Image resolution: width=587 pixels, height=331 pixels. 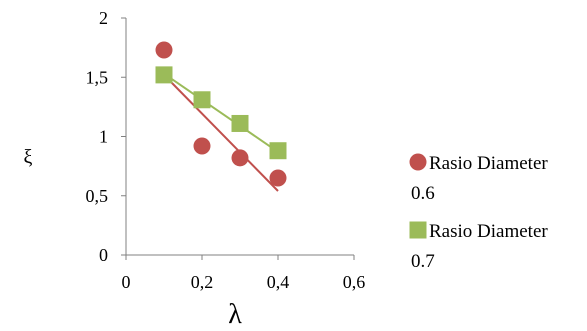 I want to click on legend: Rasio Diameter 0.6 Rasio Diameter 0.7, so click(x=478, y=212).